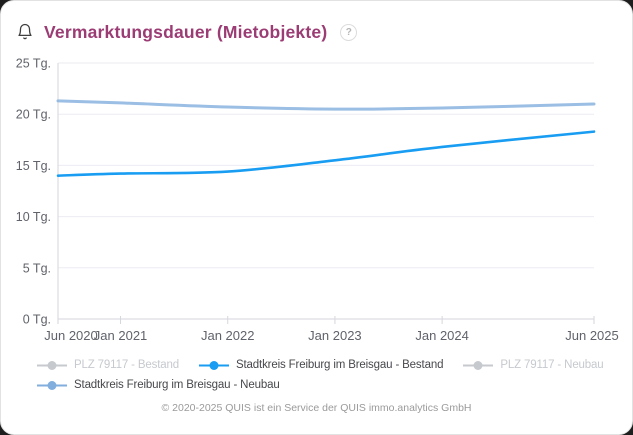  What do you see at coordinates (349, 32) in the screenshot?
I see `question-mark-icon: ?` at bounding box center [349, 32].